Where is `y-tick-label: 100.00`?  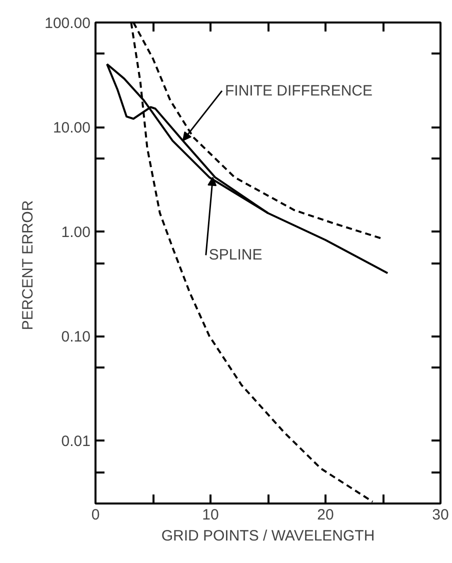 y-tick-label: 100.00 is located at coordinates (67, 23).